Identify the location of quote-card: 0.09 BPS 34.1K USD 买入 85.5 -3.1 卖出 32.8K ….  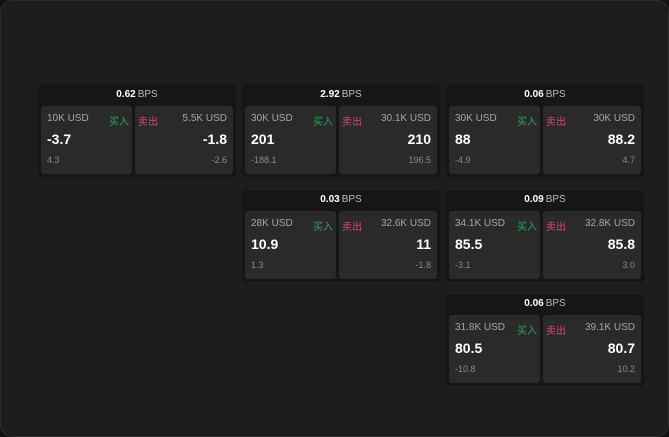
(545, 236).